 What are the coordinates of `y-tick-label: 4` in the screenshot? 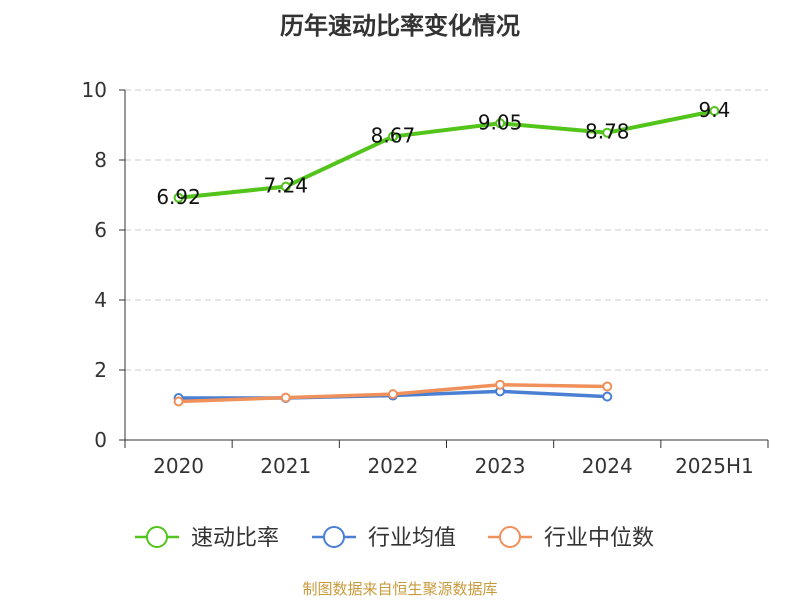 It's located at (100, 300).